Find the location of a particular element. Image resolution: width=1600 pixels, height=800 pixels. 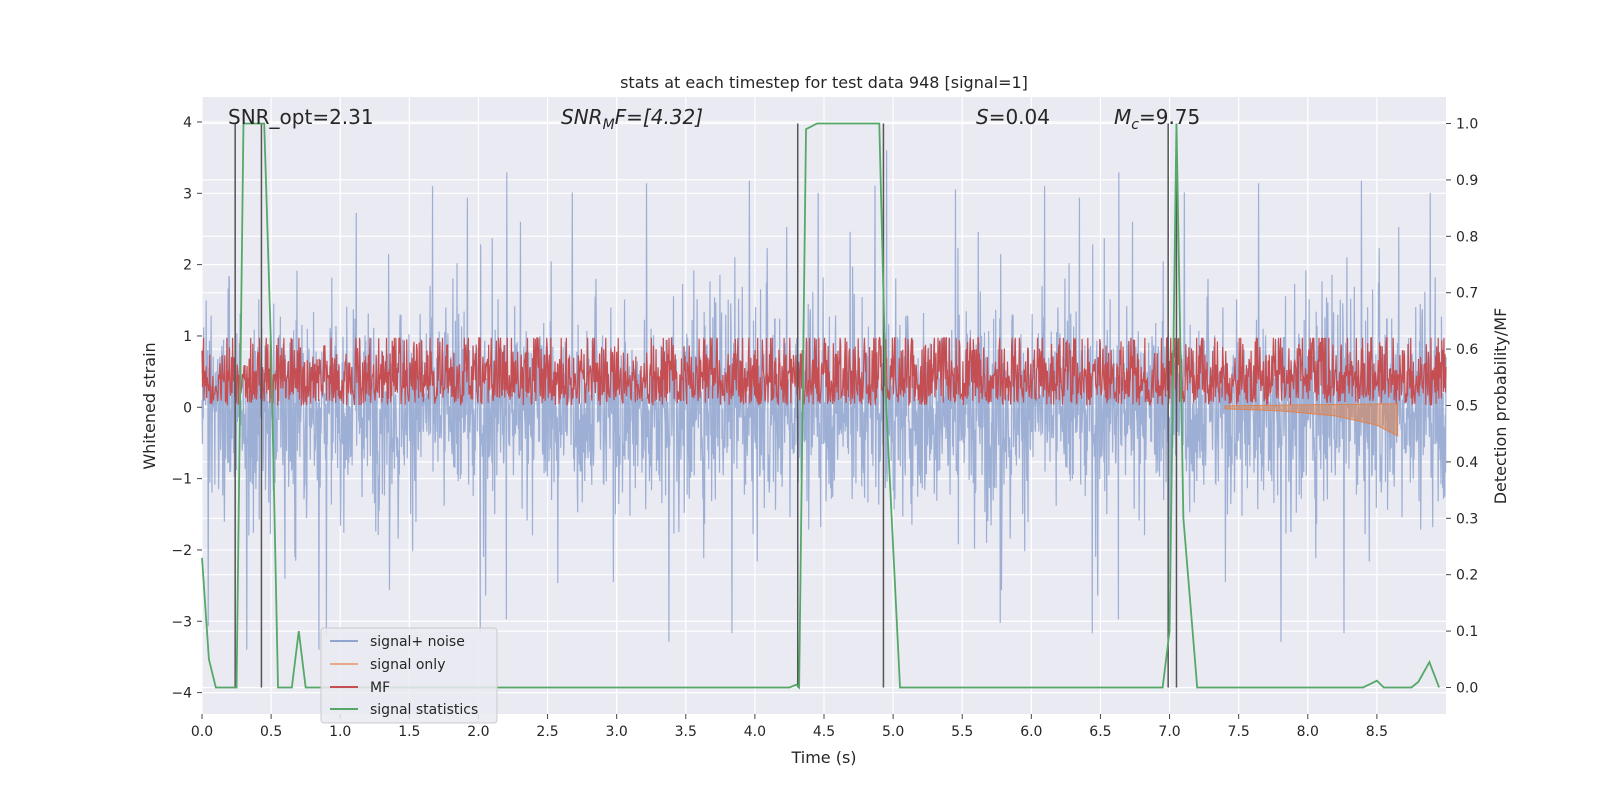

x-tick-label: 3.5 is located at coordinates (686, 732).